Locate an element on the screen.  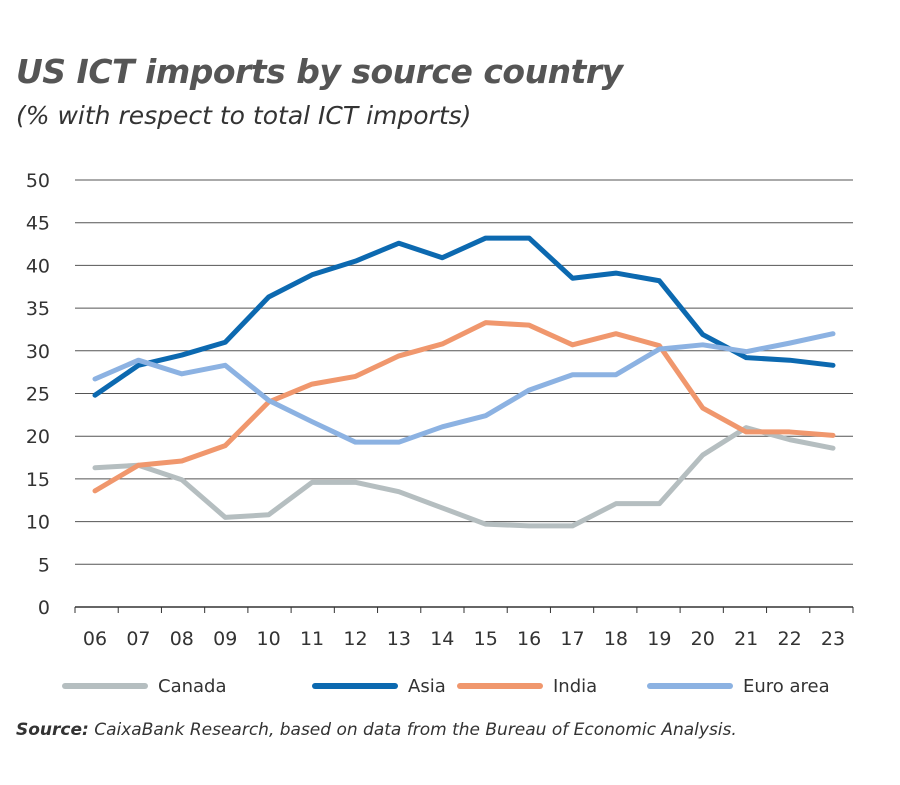
x-tick-label: 15 is located at coordinates (486, 639).